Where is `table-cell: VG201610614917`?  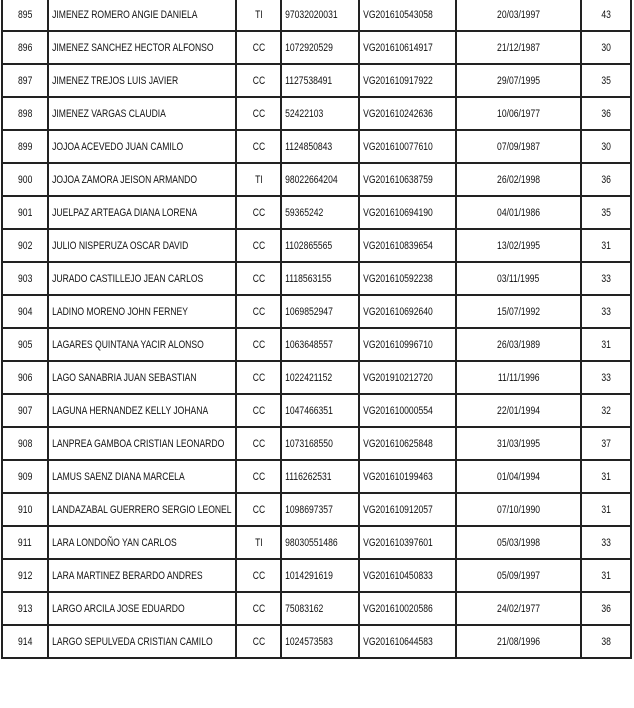
table-cell: VG201610614917 is located at coordinates (407, 47).